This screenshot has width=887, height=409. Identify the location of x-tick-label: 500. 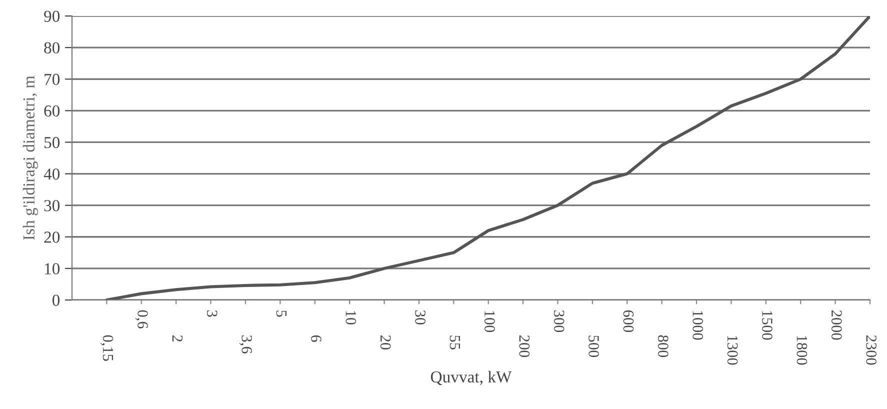
(593, 347).